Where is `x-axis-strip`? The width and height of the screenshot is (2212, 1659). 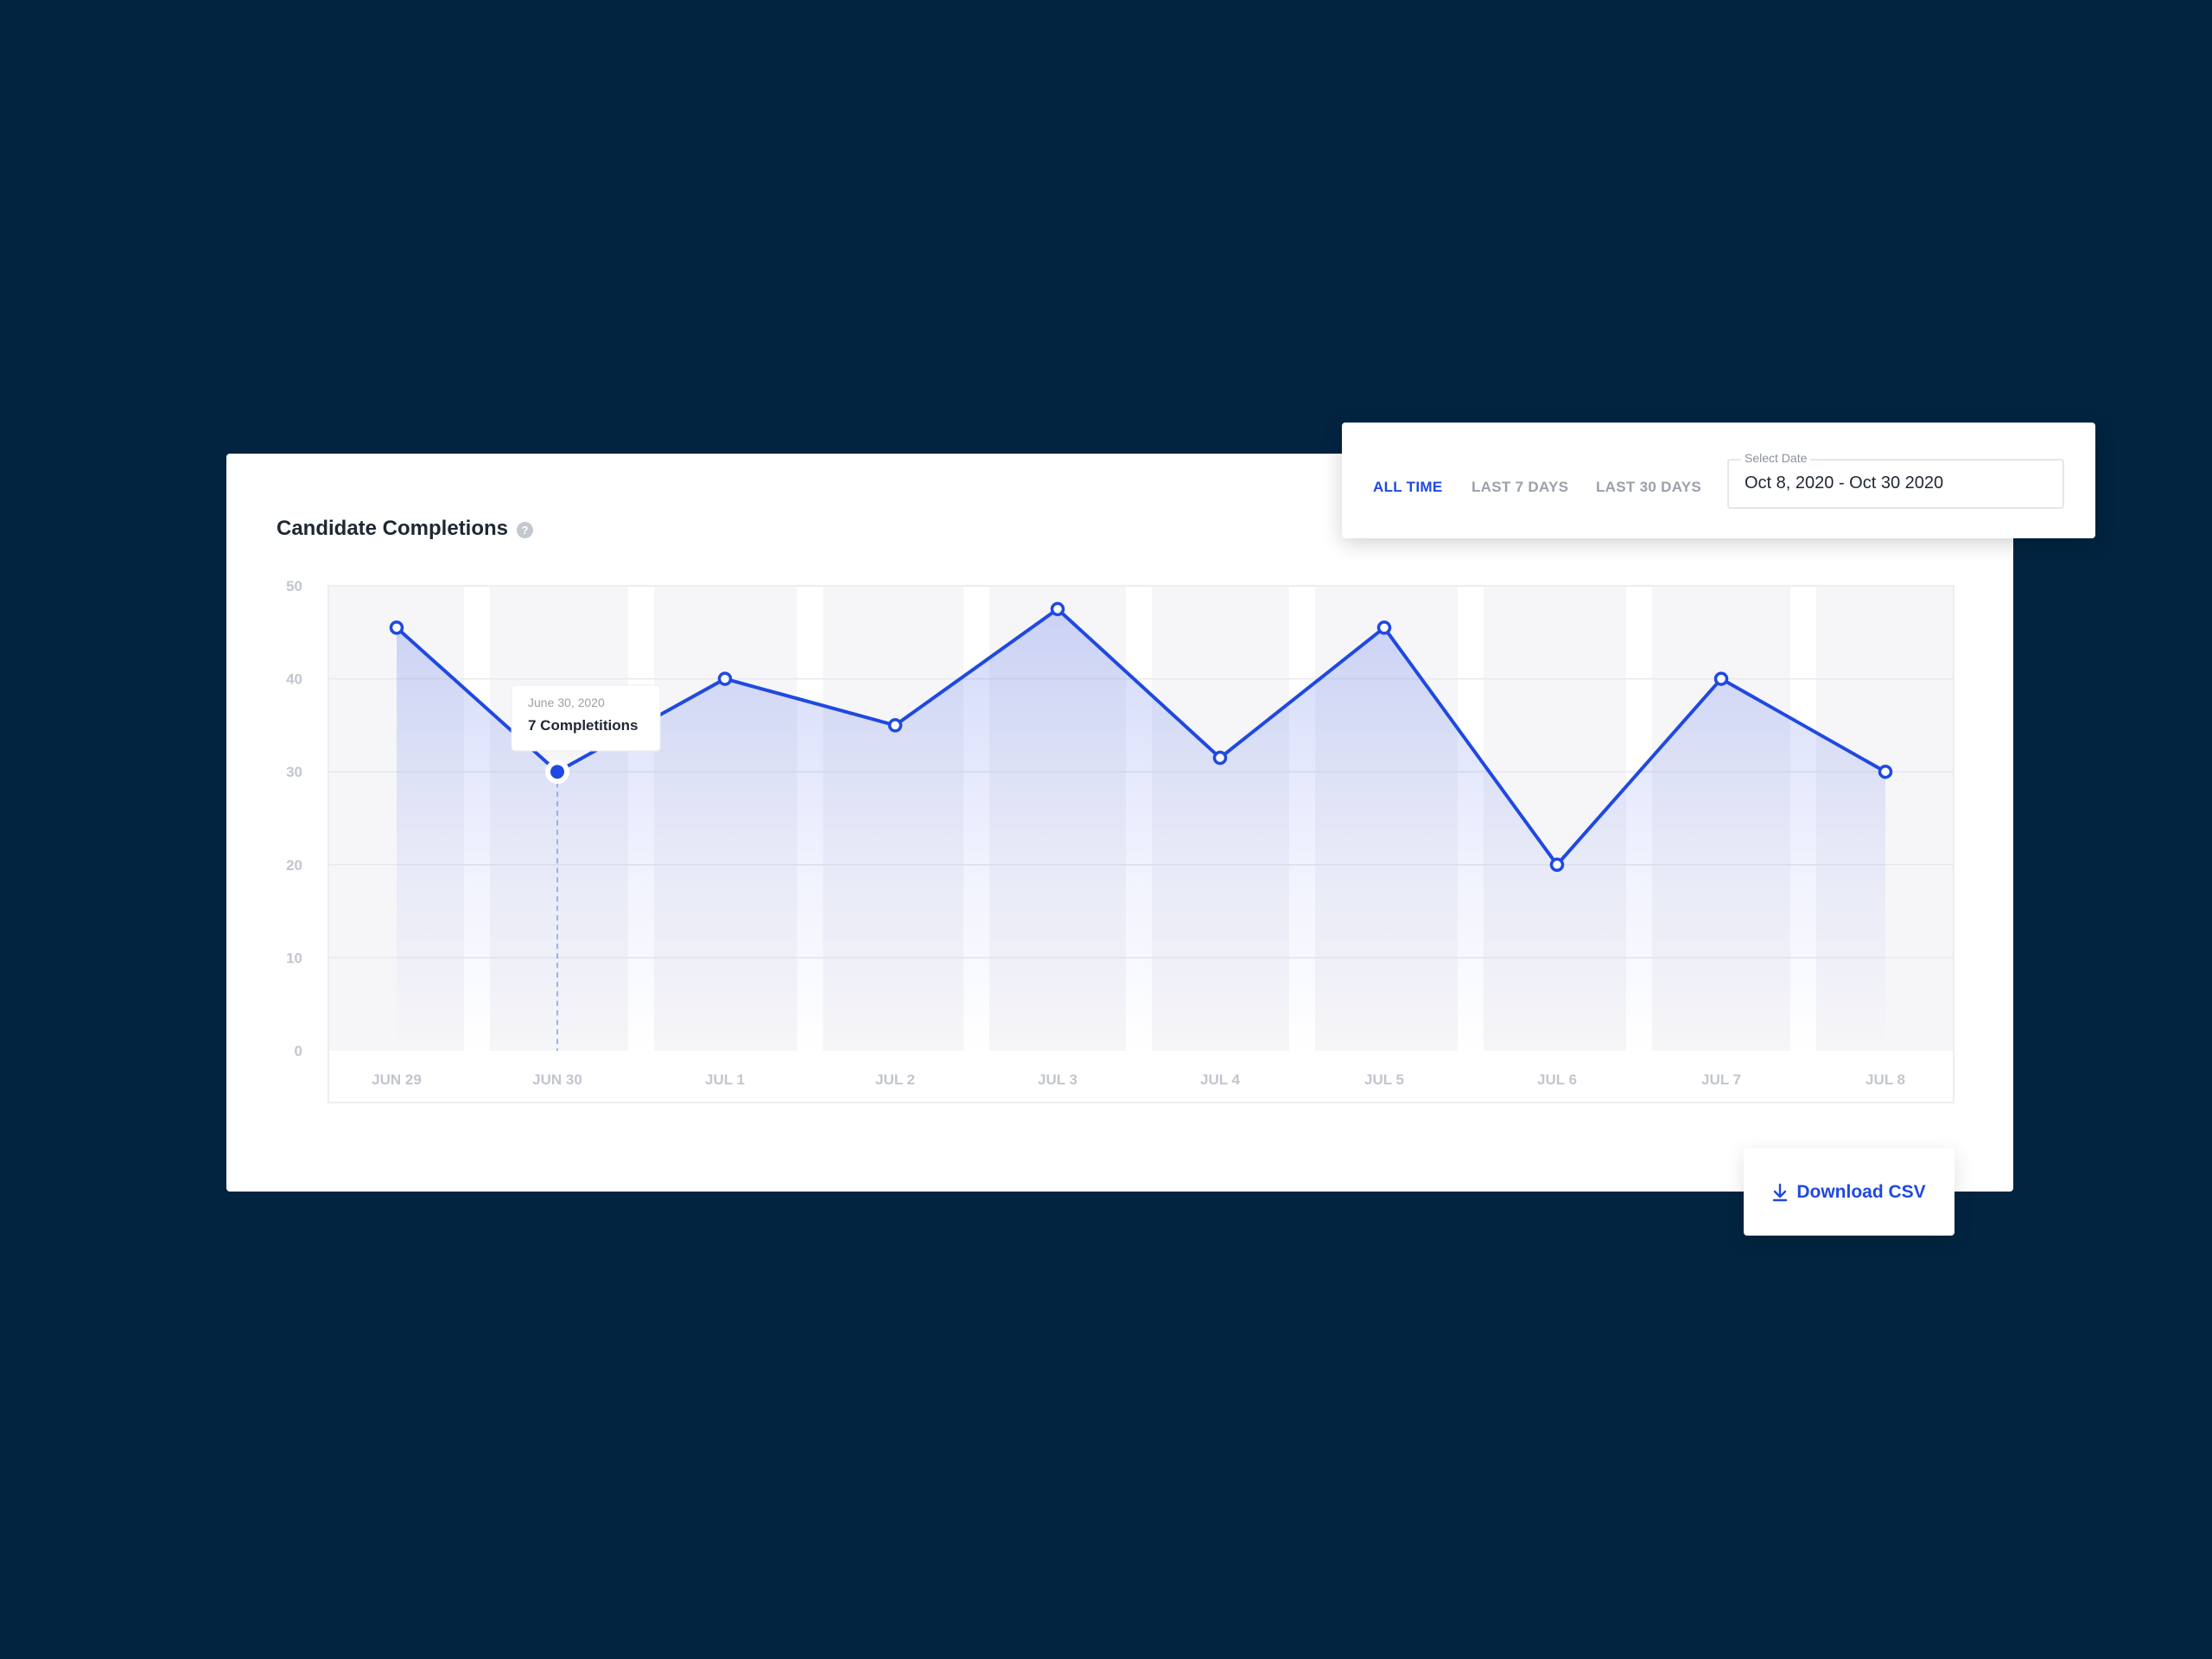
x-axis-strip is located at coordinates (1141, 1076).